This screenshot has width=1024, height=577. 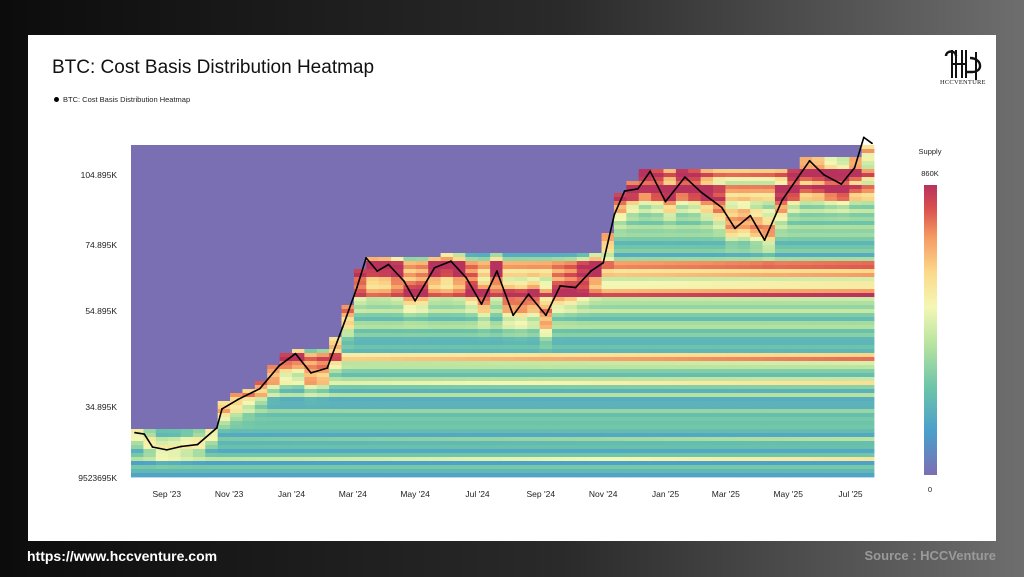 I want to click on price-point, so click(x=614, y=214).